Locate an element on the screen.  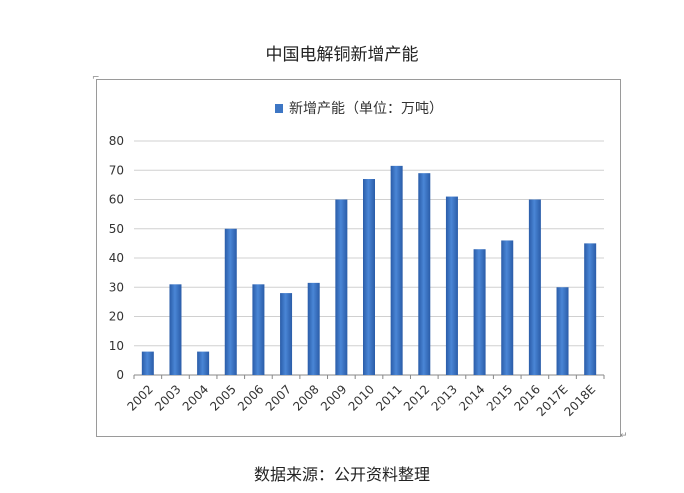
bar-2014 is located at coordinates (479, 312).